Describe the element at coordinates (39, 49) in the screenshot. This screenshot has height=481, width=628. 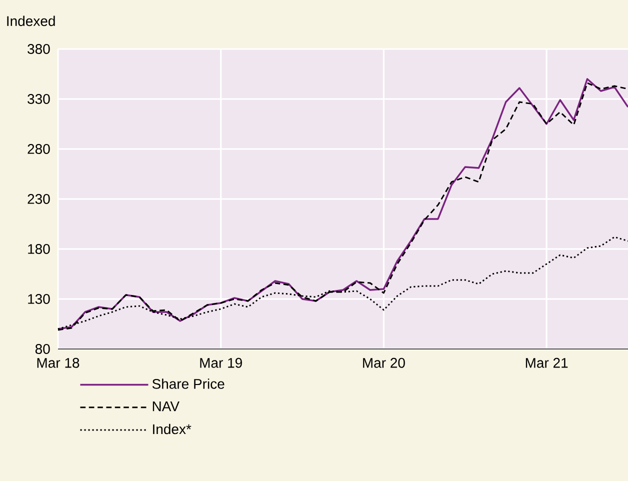
I see `y-tick-label: 380` at that location.